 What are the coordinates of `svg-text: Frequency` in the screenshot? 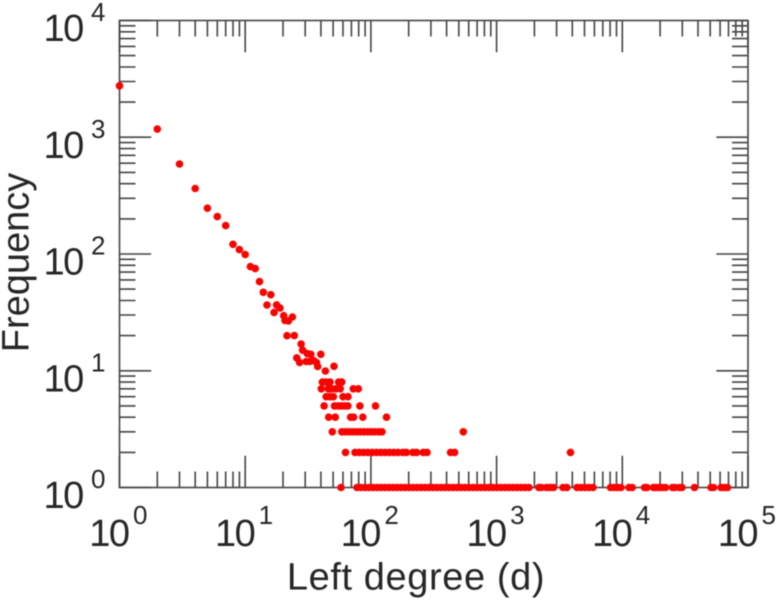 It's located at (18, 263).